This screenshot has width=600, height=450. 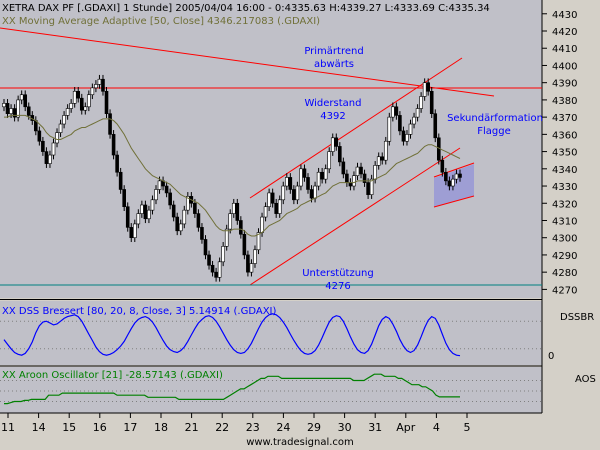 What do you see at coordinates (236, 423) in the screenshot?
I see `time-axis-labels: 11 14 15 16 17 18 21 22 23 24 29 30 31 Apr 4 5` at bounding box center [236, 423].